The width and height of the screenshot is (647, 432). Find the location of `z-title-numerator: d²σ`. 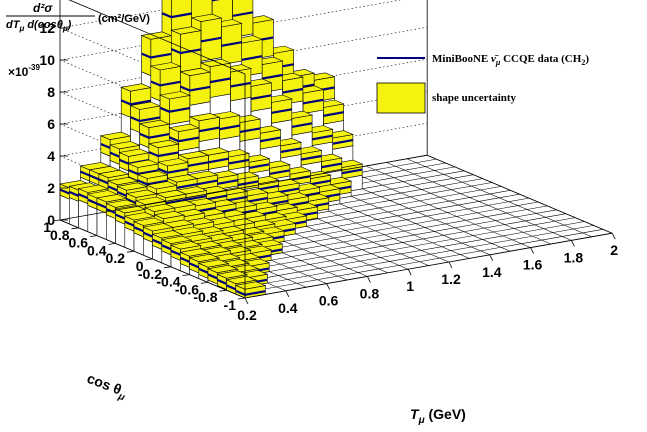

z-title-numerator: d²σ is located at coordinates (43, 8).